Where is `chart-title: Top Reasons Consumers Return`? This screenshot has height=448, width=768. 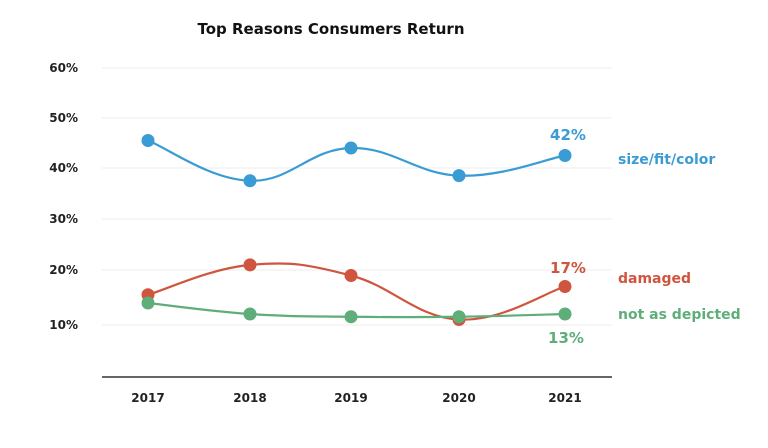
chart-title: Top Reasons Consumers Return is located at coordinates (330, 29).